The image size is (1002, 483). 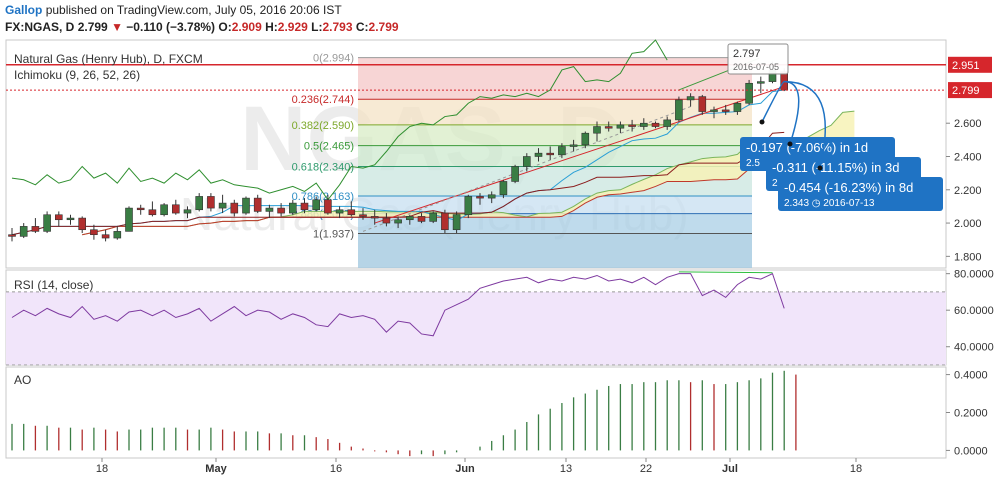 What do you see at coordinates (323, 126) in the screenshot?
I see `fib-level-label: 0.382(2.590)` at bounding box center [323, 126].